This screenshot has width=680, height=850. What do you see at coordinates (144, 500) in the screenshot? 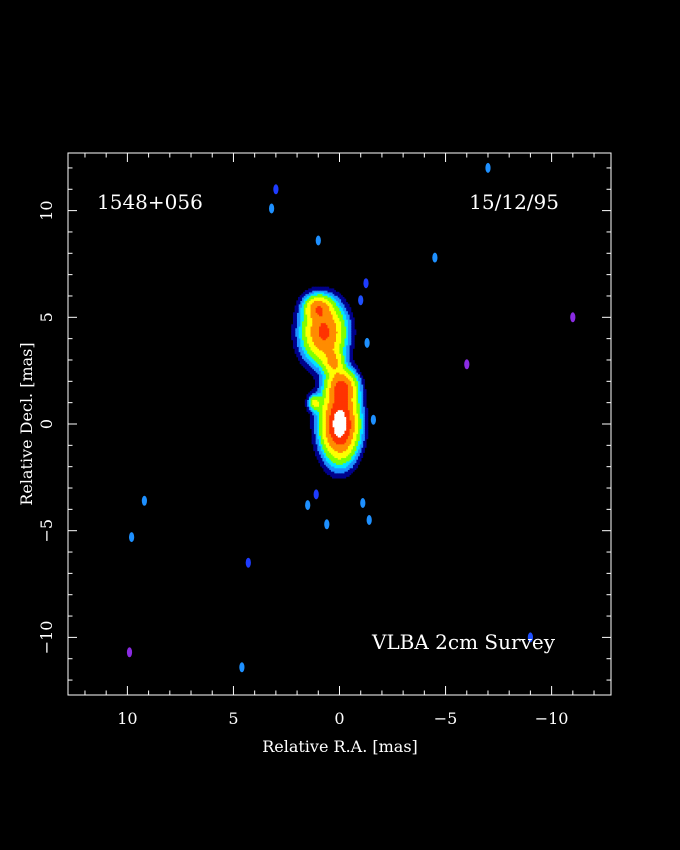
I see `noise-spot` at bounding box center [144, 500].